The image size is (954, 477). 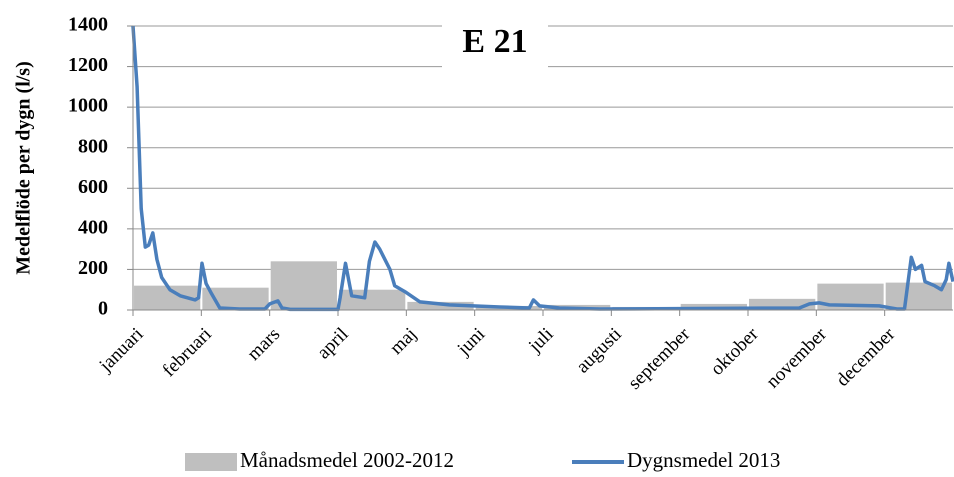 What do you see at coordinates (103, 309) in the screenshot?
I see `y-tick-label: 0` at bounding box center [103, 309].